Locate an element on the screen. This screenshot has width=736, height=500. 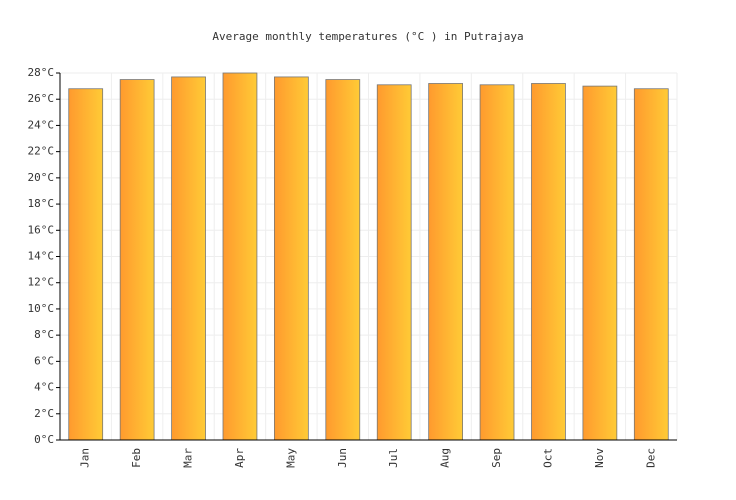
y-tick-label: 8°C is located at coordinates (44, 334).